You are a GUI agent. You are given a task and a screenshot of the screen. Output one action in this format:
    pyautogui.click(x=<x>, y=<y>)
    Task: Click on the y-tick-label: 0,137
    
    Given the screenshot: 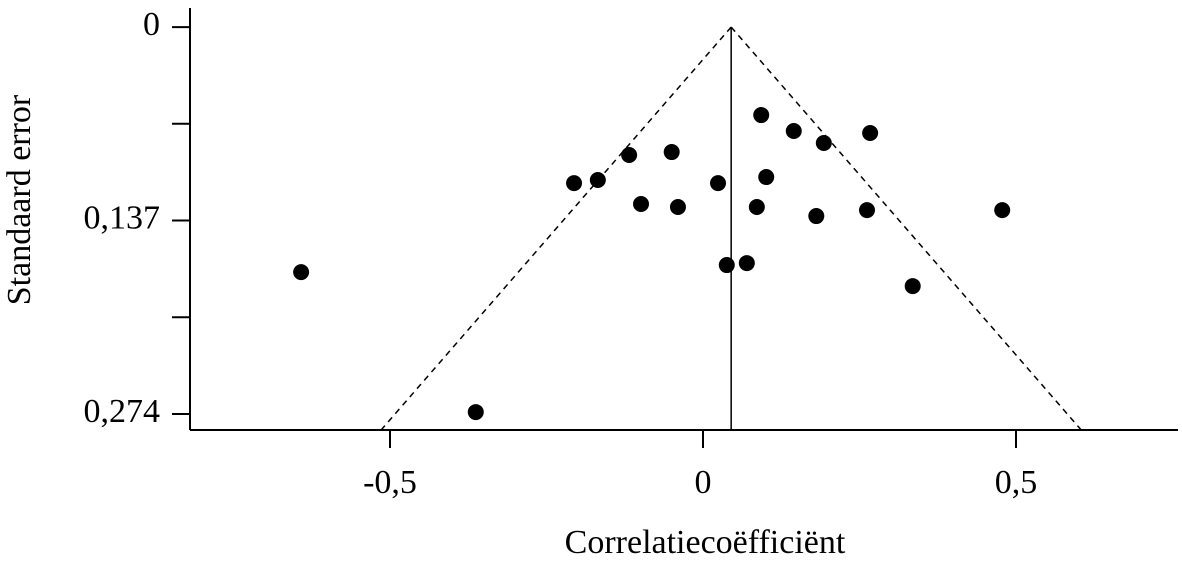 What is the action you would take?
    pyautogui.click(x=122, y=217)
    